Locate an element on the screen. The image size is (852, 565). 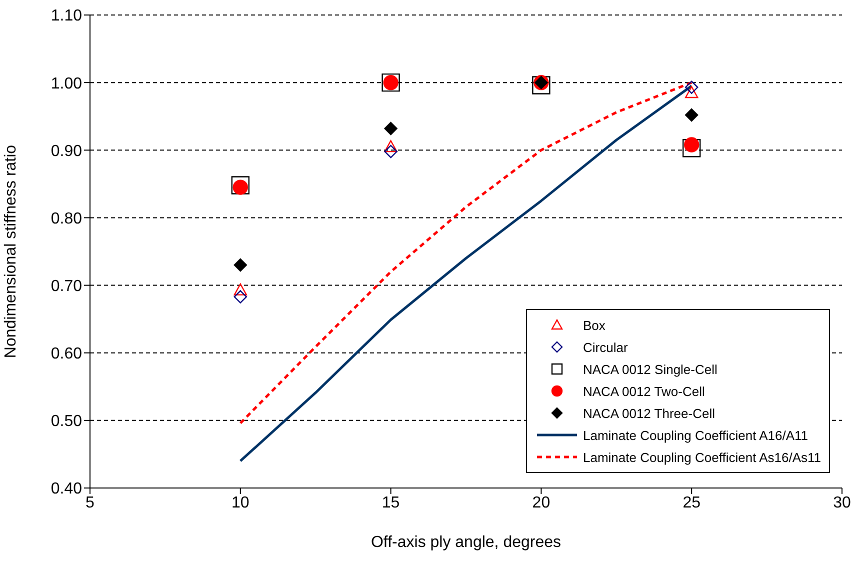
y-tick-label: 1.00 is located at coordinates (66, 83).